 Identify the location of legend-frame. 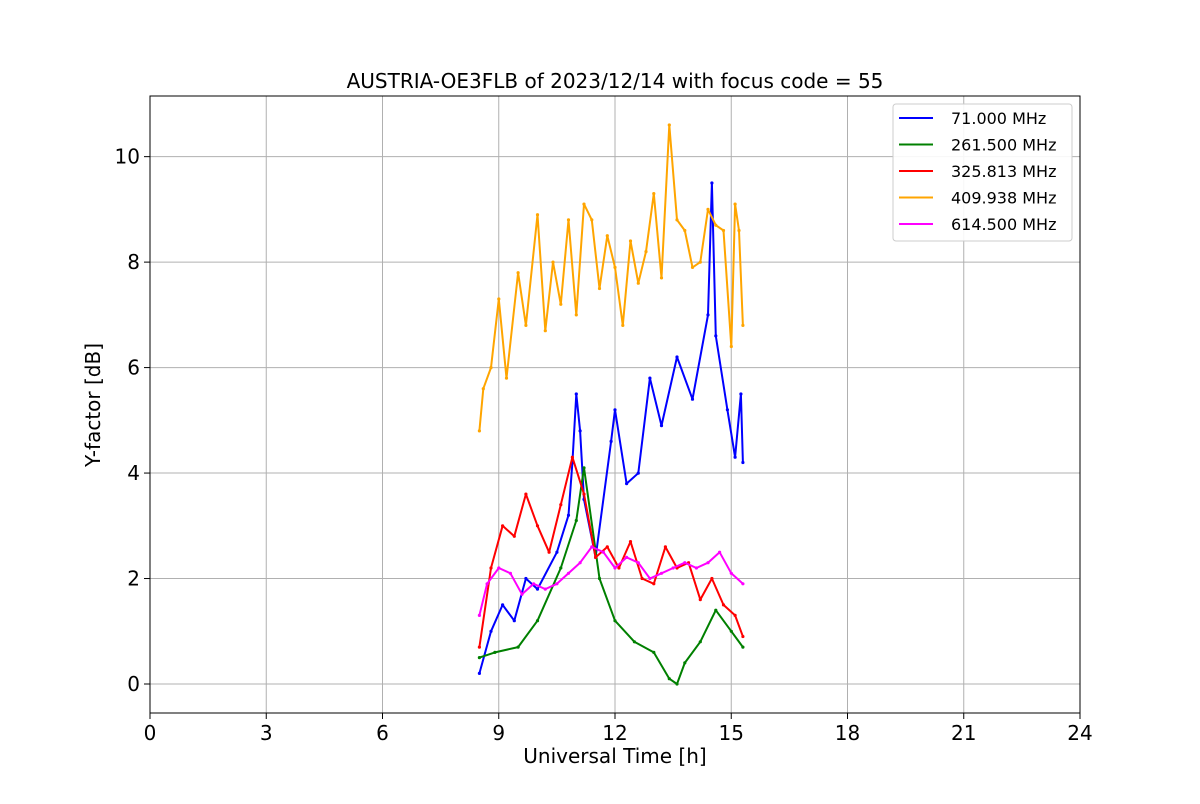
(982, 172).